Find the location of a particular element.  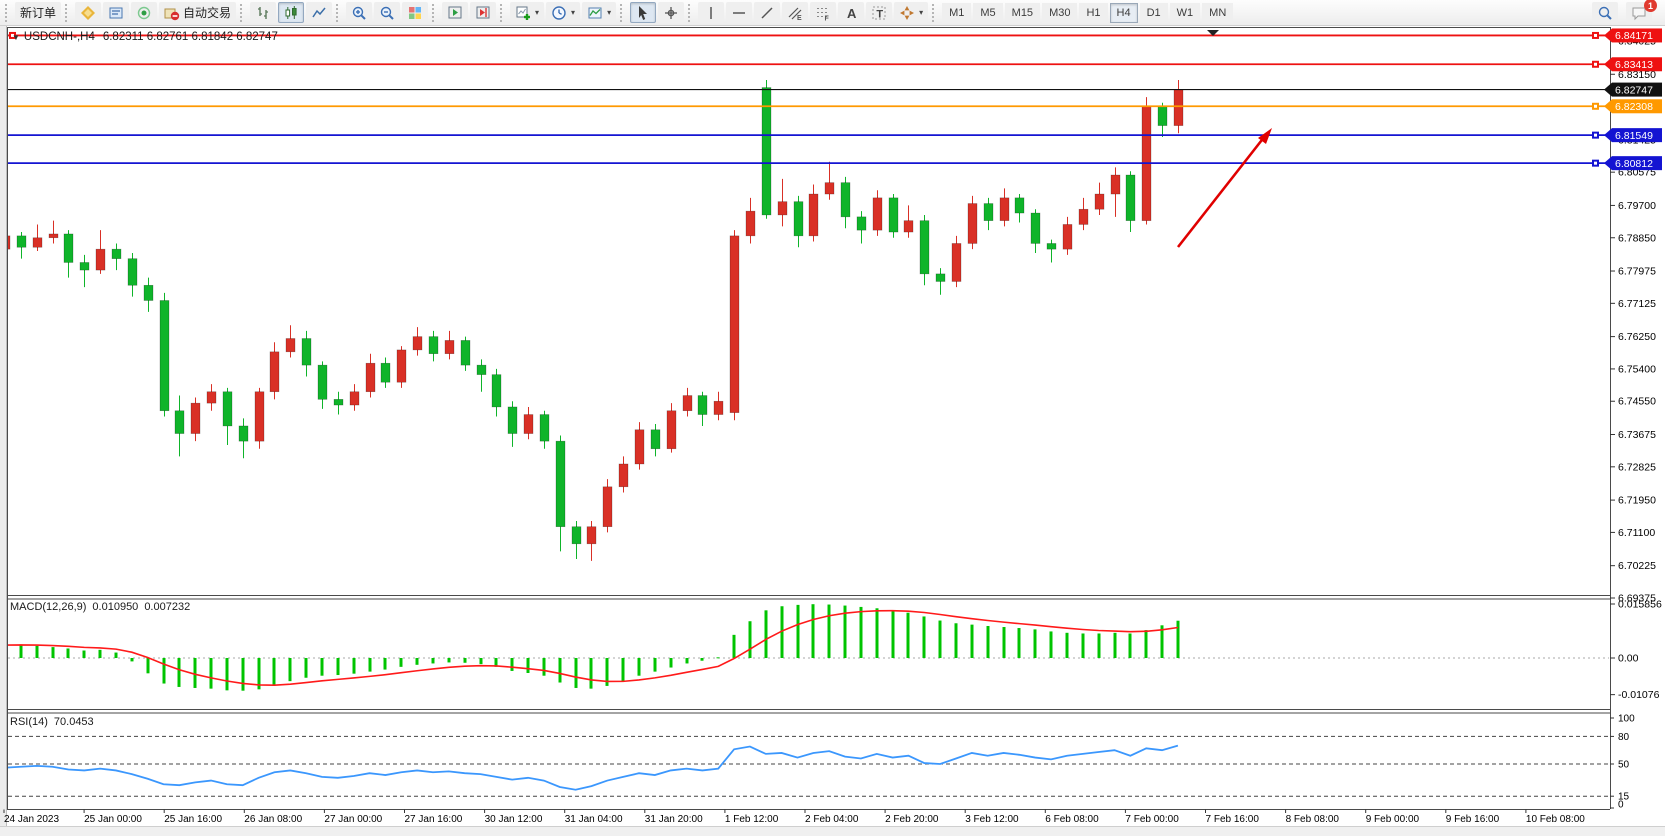

timeframe-mn: MN is located at coordinates (1218, 12).